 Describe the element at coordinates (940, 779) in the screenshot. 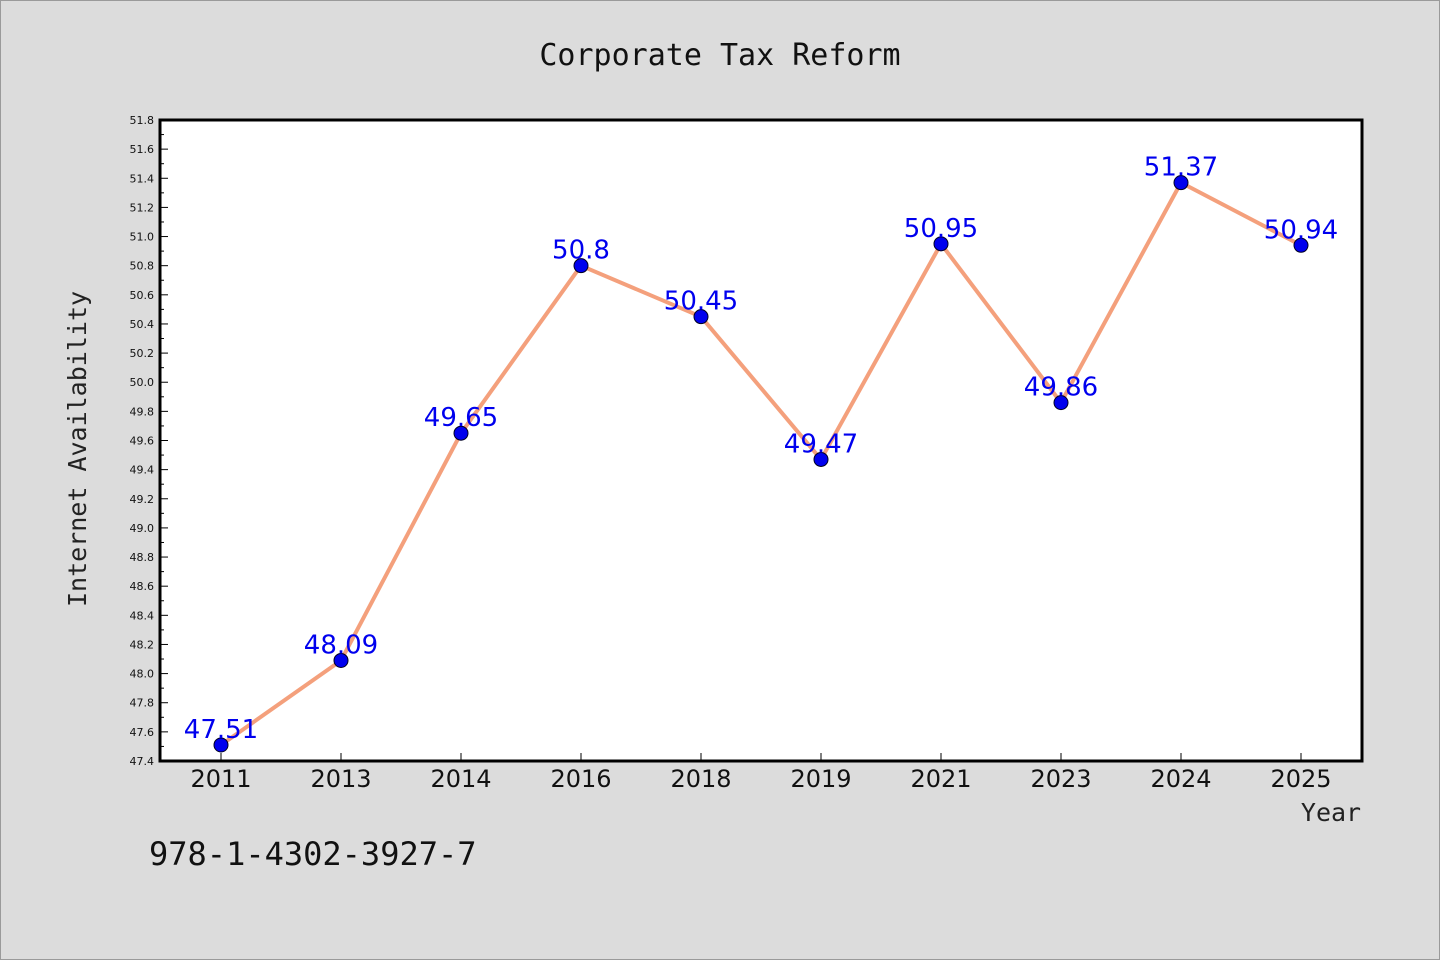

I see `x-tick-label: 2021` at that location.